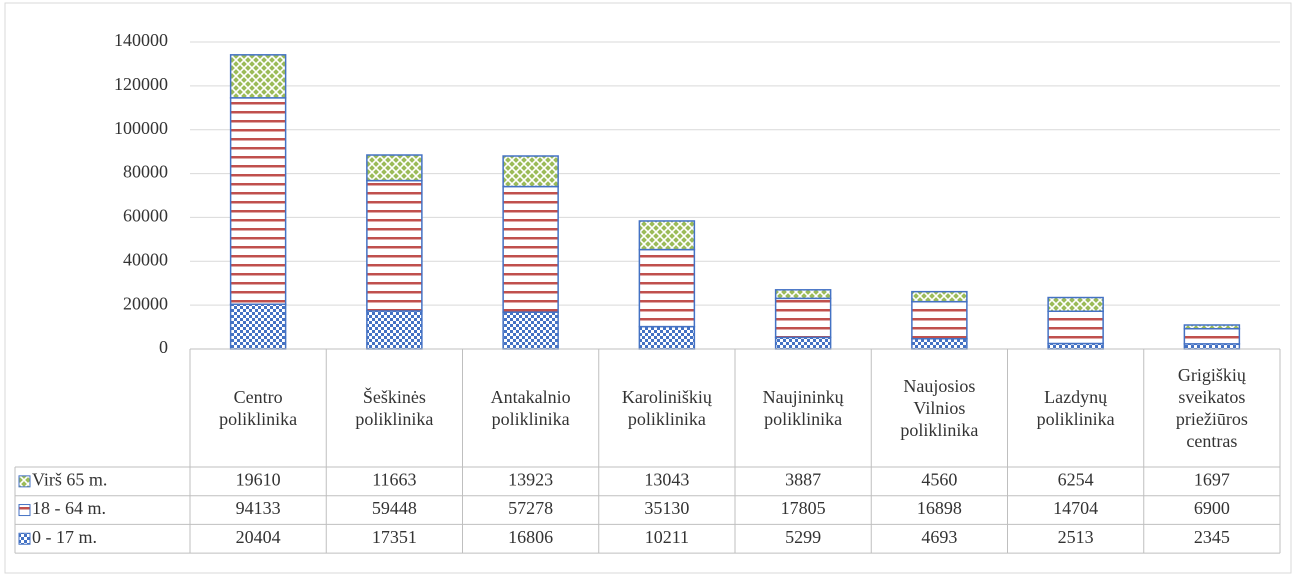  What do you see at coordinates (1212, 537) in the screenshot?
I see `table-value: 2345` at bounding box center [1212, 537].